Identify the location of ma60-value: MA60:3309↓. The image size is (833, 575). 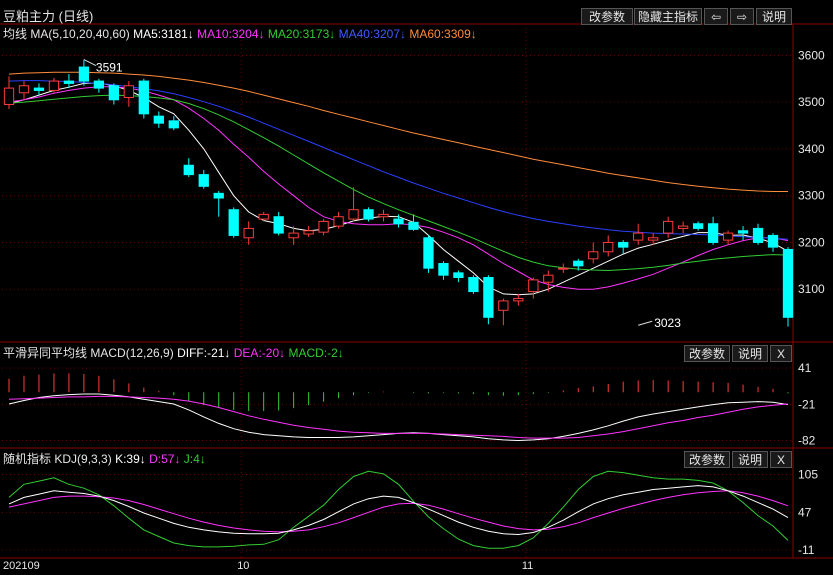
(443, 34).